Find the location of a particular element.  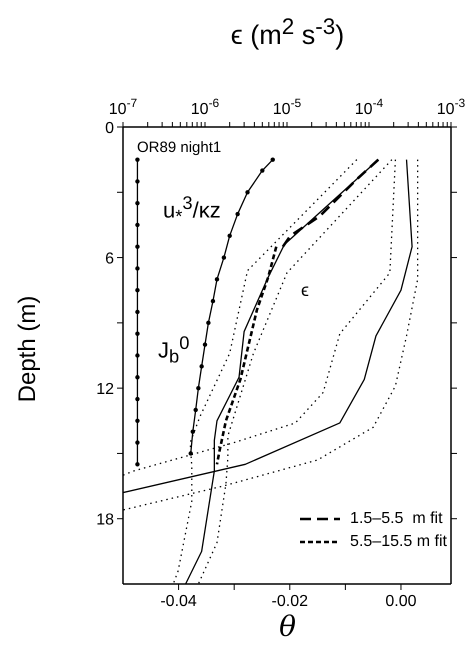

legend-label: 1.5–5.5 m fit is located at coordinates (396, 519).